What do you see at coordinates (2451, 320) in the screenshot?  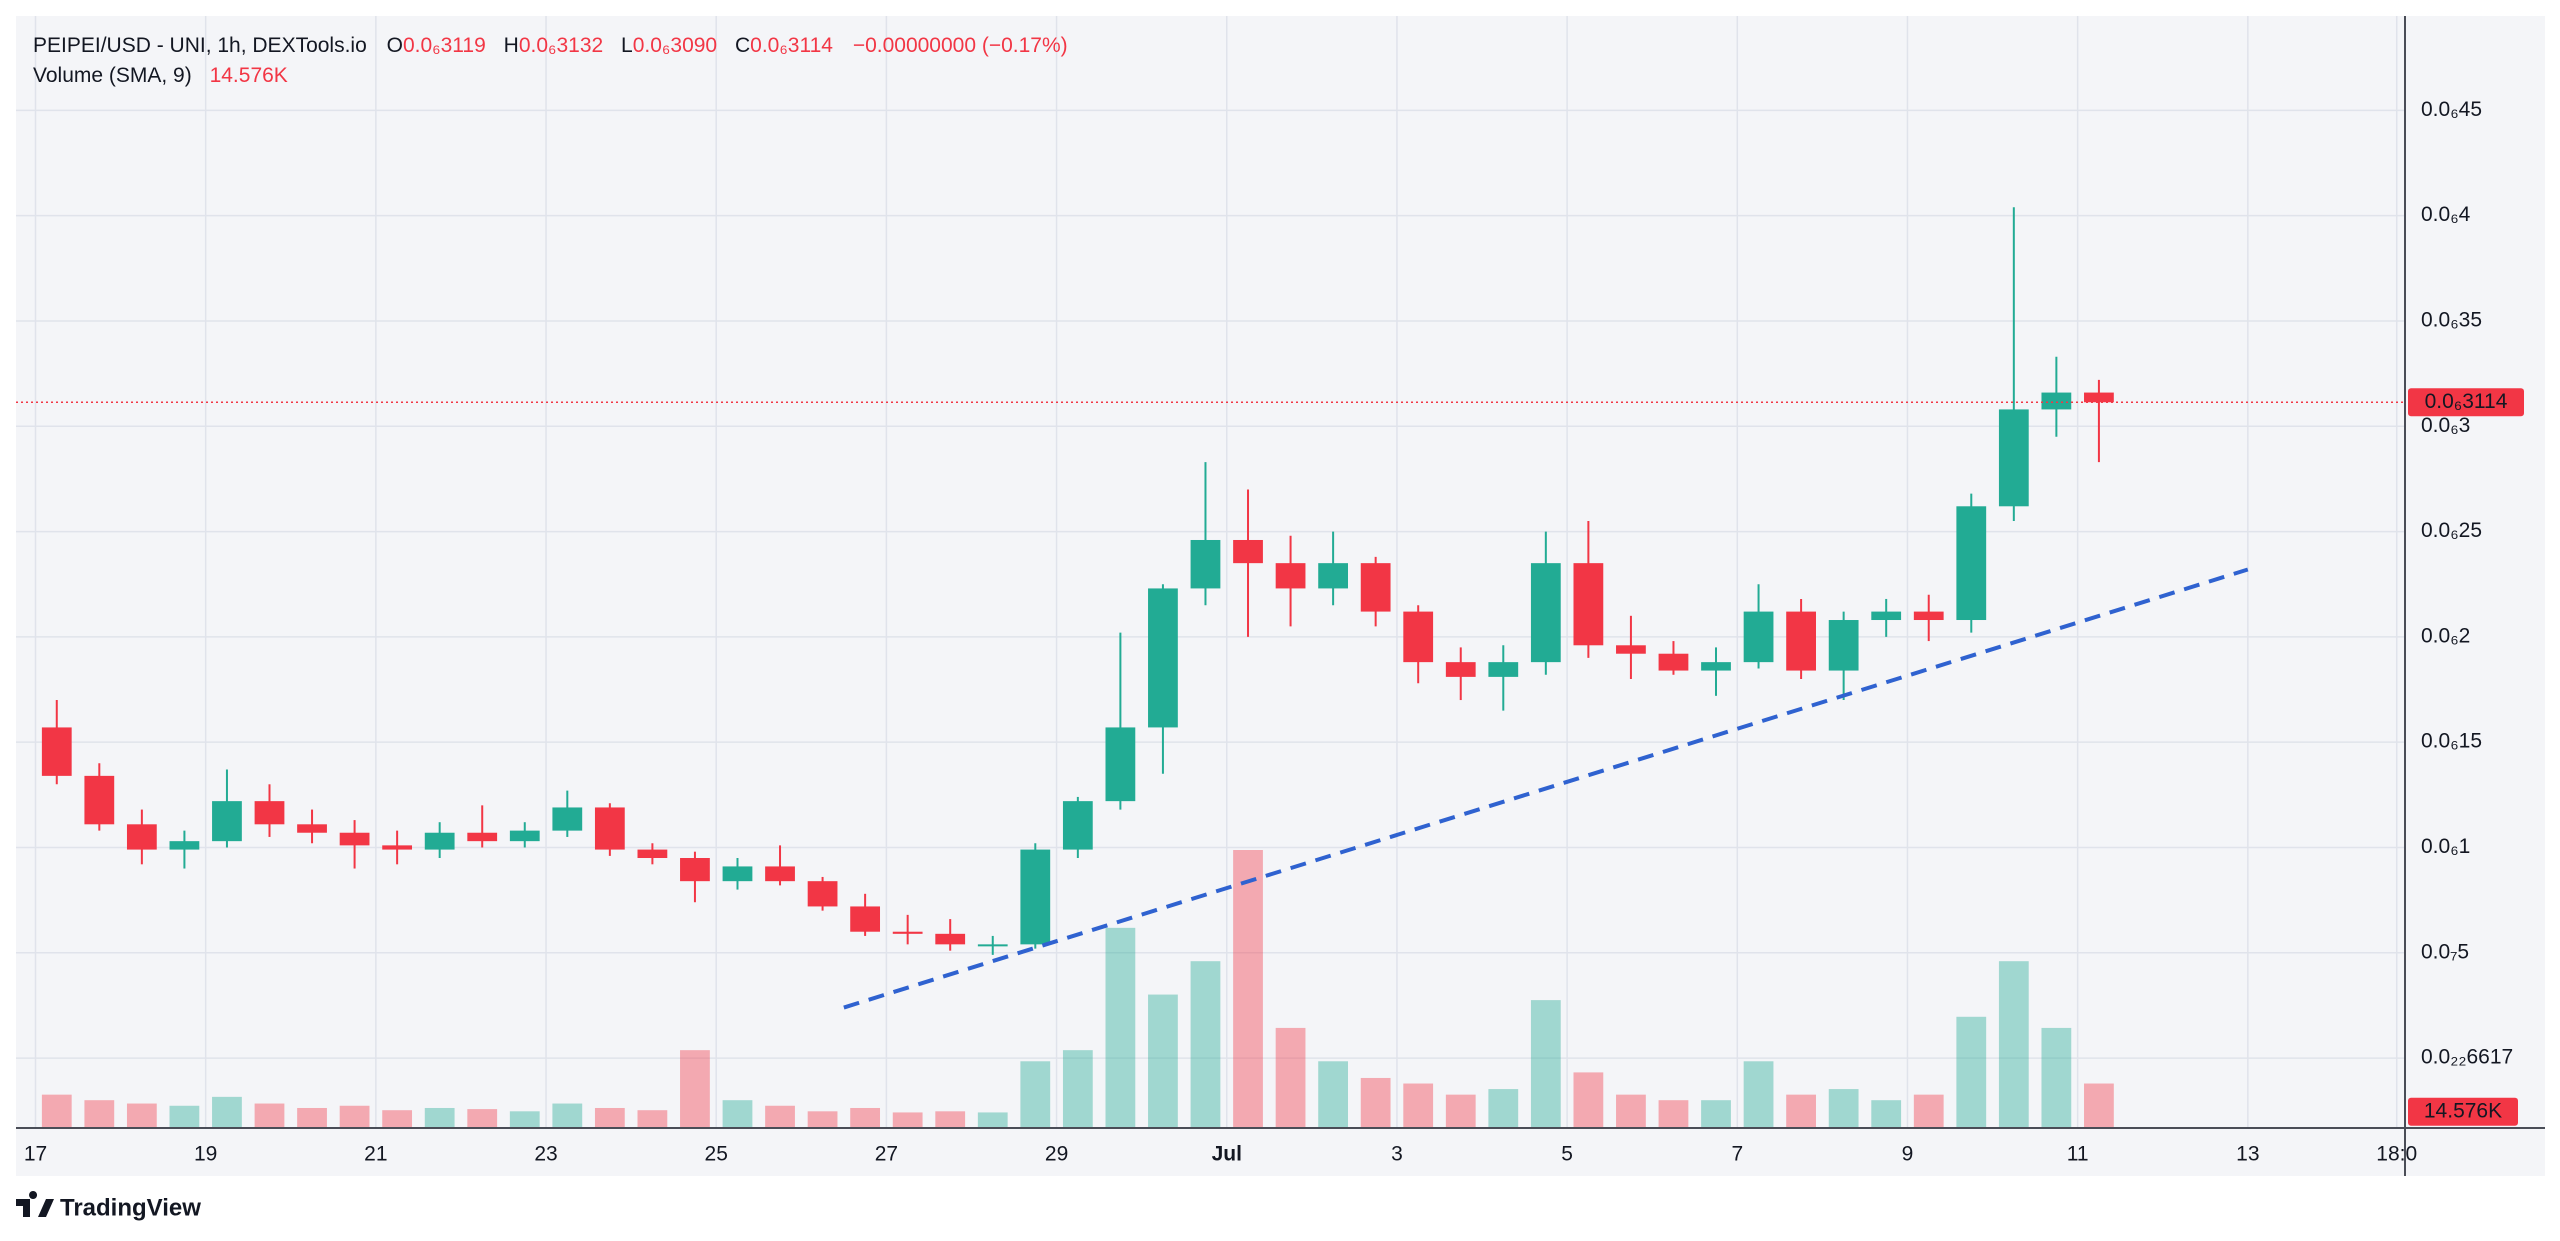 I see `y-tick-label: 0.0₆35` at bounding box center [2451, 320].